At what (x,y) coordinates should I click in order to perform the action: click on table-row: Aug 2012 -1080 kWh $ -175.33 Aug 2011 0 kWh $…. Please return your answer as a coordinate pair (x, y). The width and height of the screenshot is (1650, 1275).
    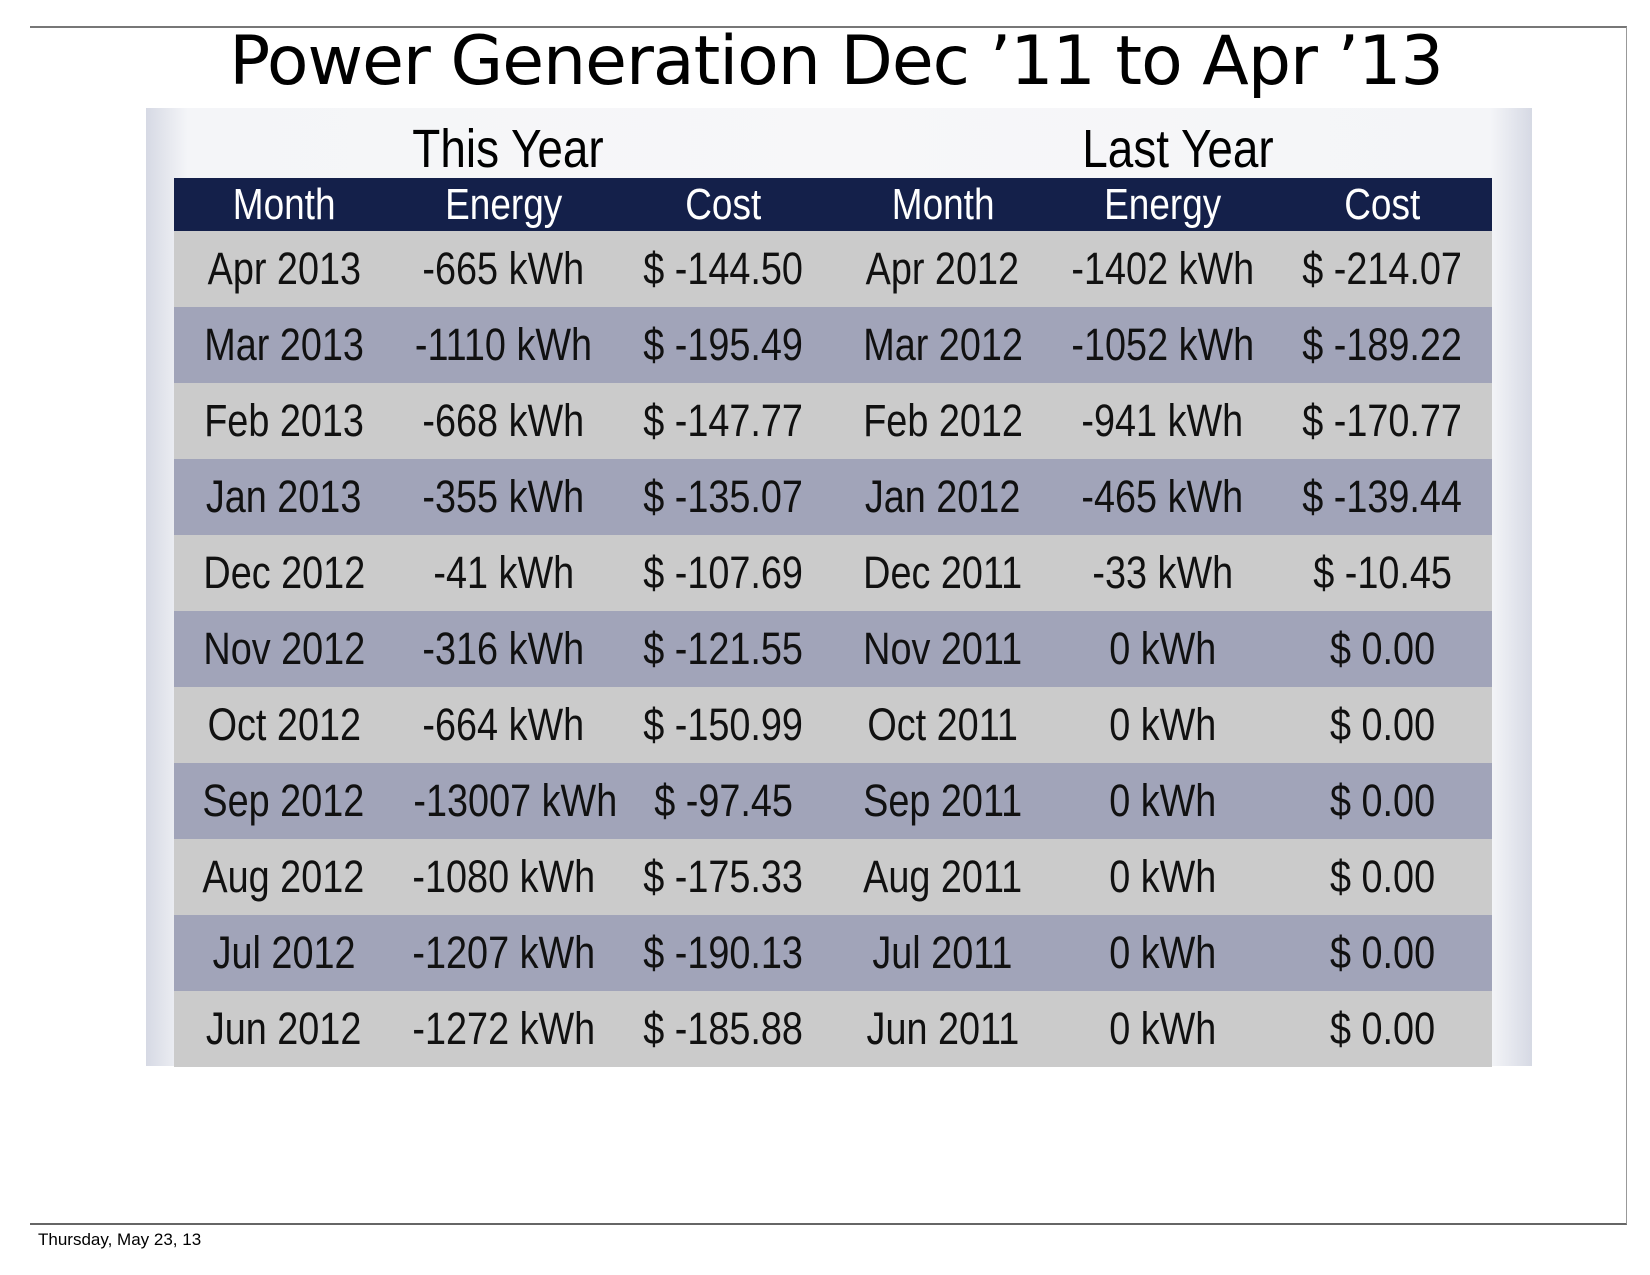
    Looking at the image, I should click on (833, 877).